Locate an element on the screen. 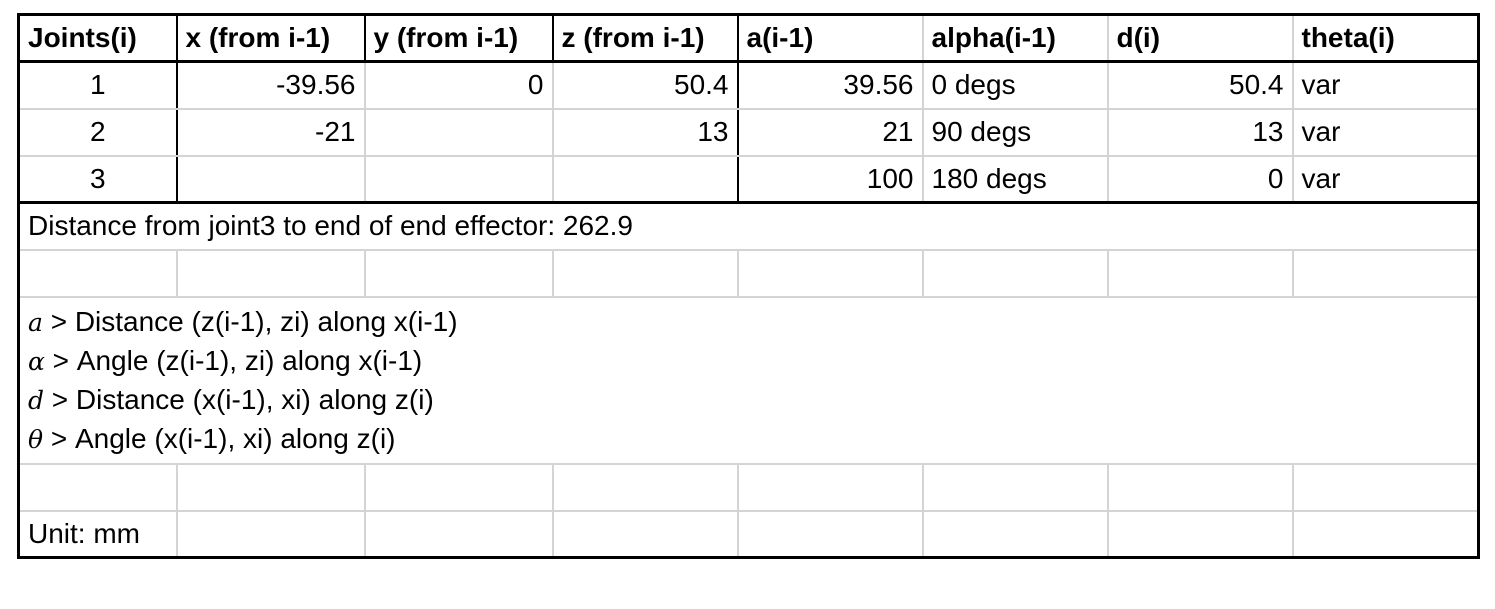  header-cell-a: a(i-1) is located at coordinates (830, 38).